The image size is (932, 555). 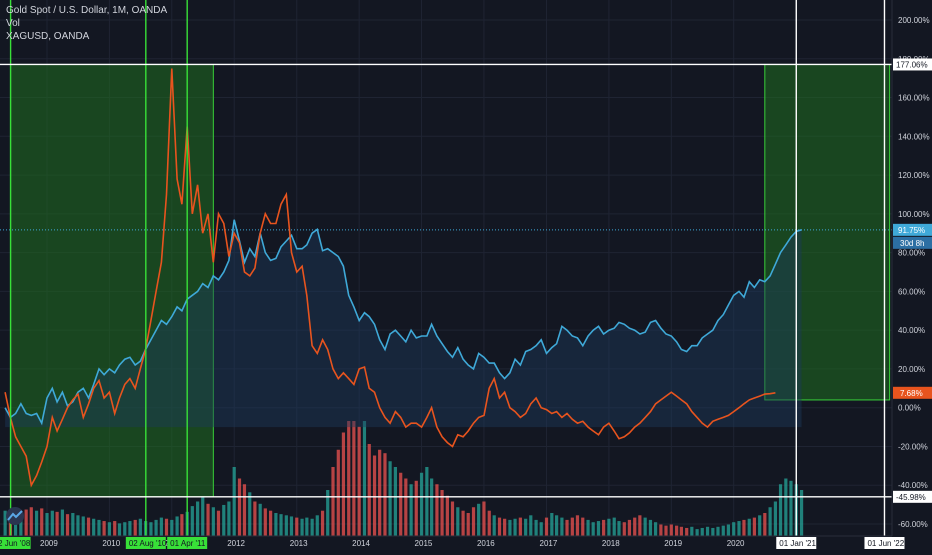 What do you see at coordinates (13, 23) in the screenshot?
I see `legend-volume: Vol` at bounding box center [13, 23].